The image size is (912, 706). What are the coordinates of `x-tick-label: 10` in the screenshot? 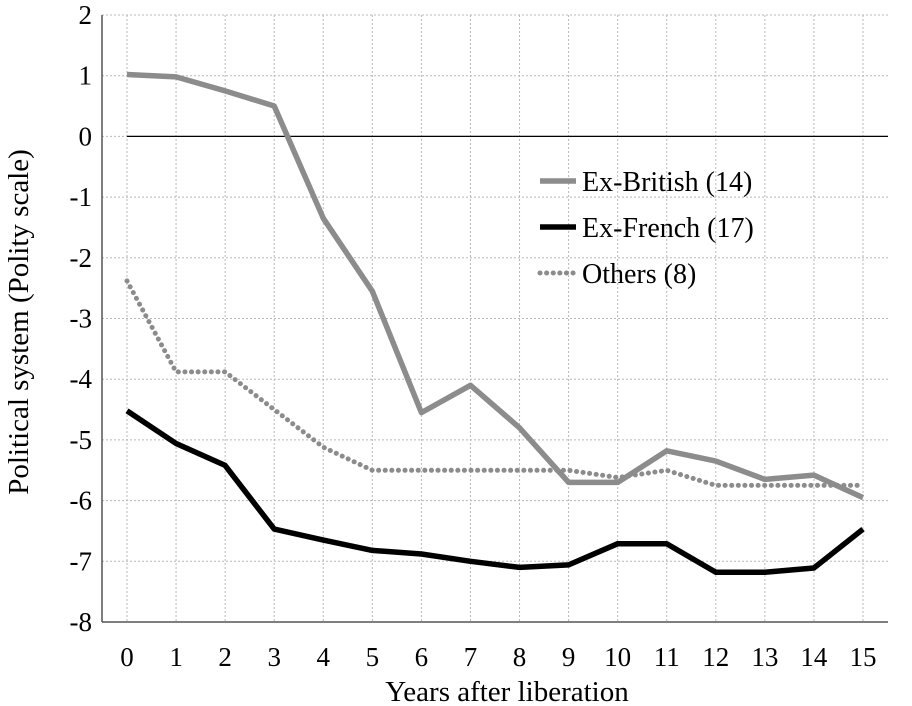 It's located at (617, 657).